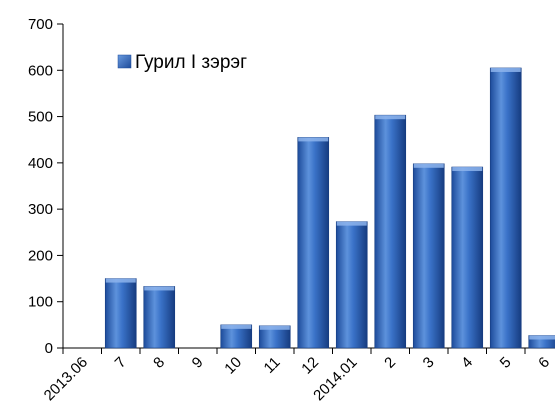 The height and width of the screenshot is (420, 555). I want to click on y-axis: 0 100 200 300 400 500 600 700, so click(46, 186).